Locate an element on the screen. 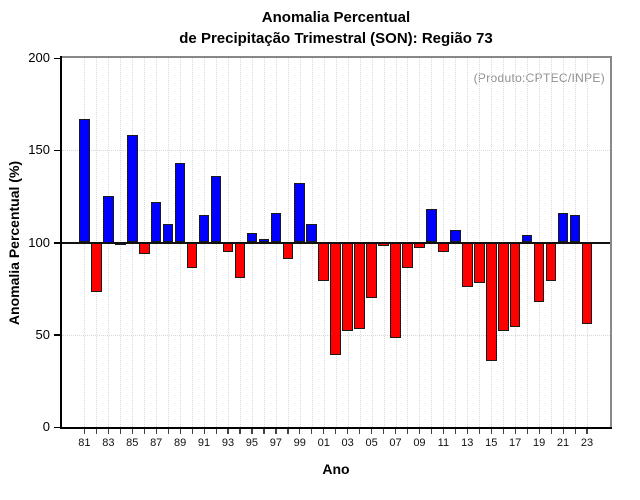 This screenshot has width=640, height=500. bar-2021 is located at coordinates (563, 227).